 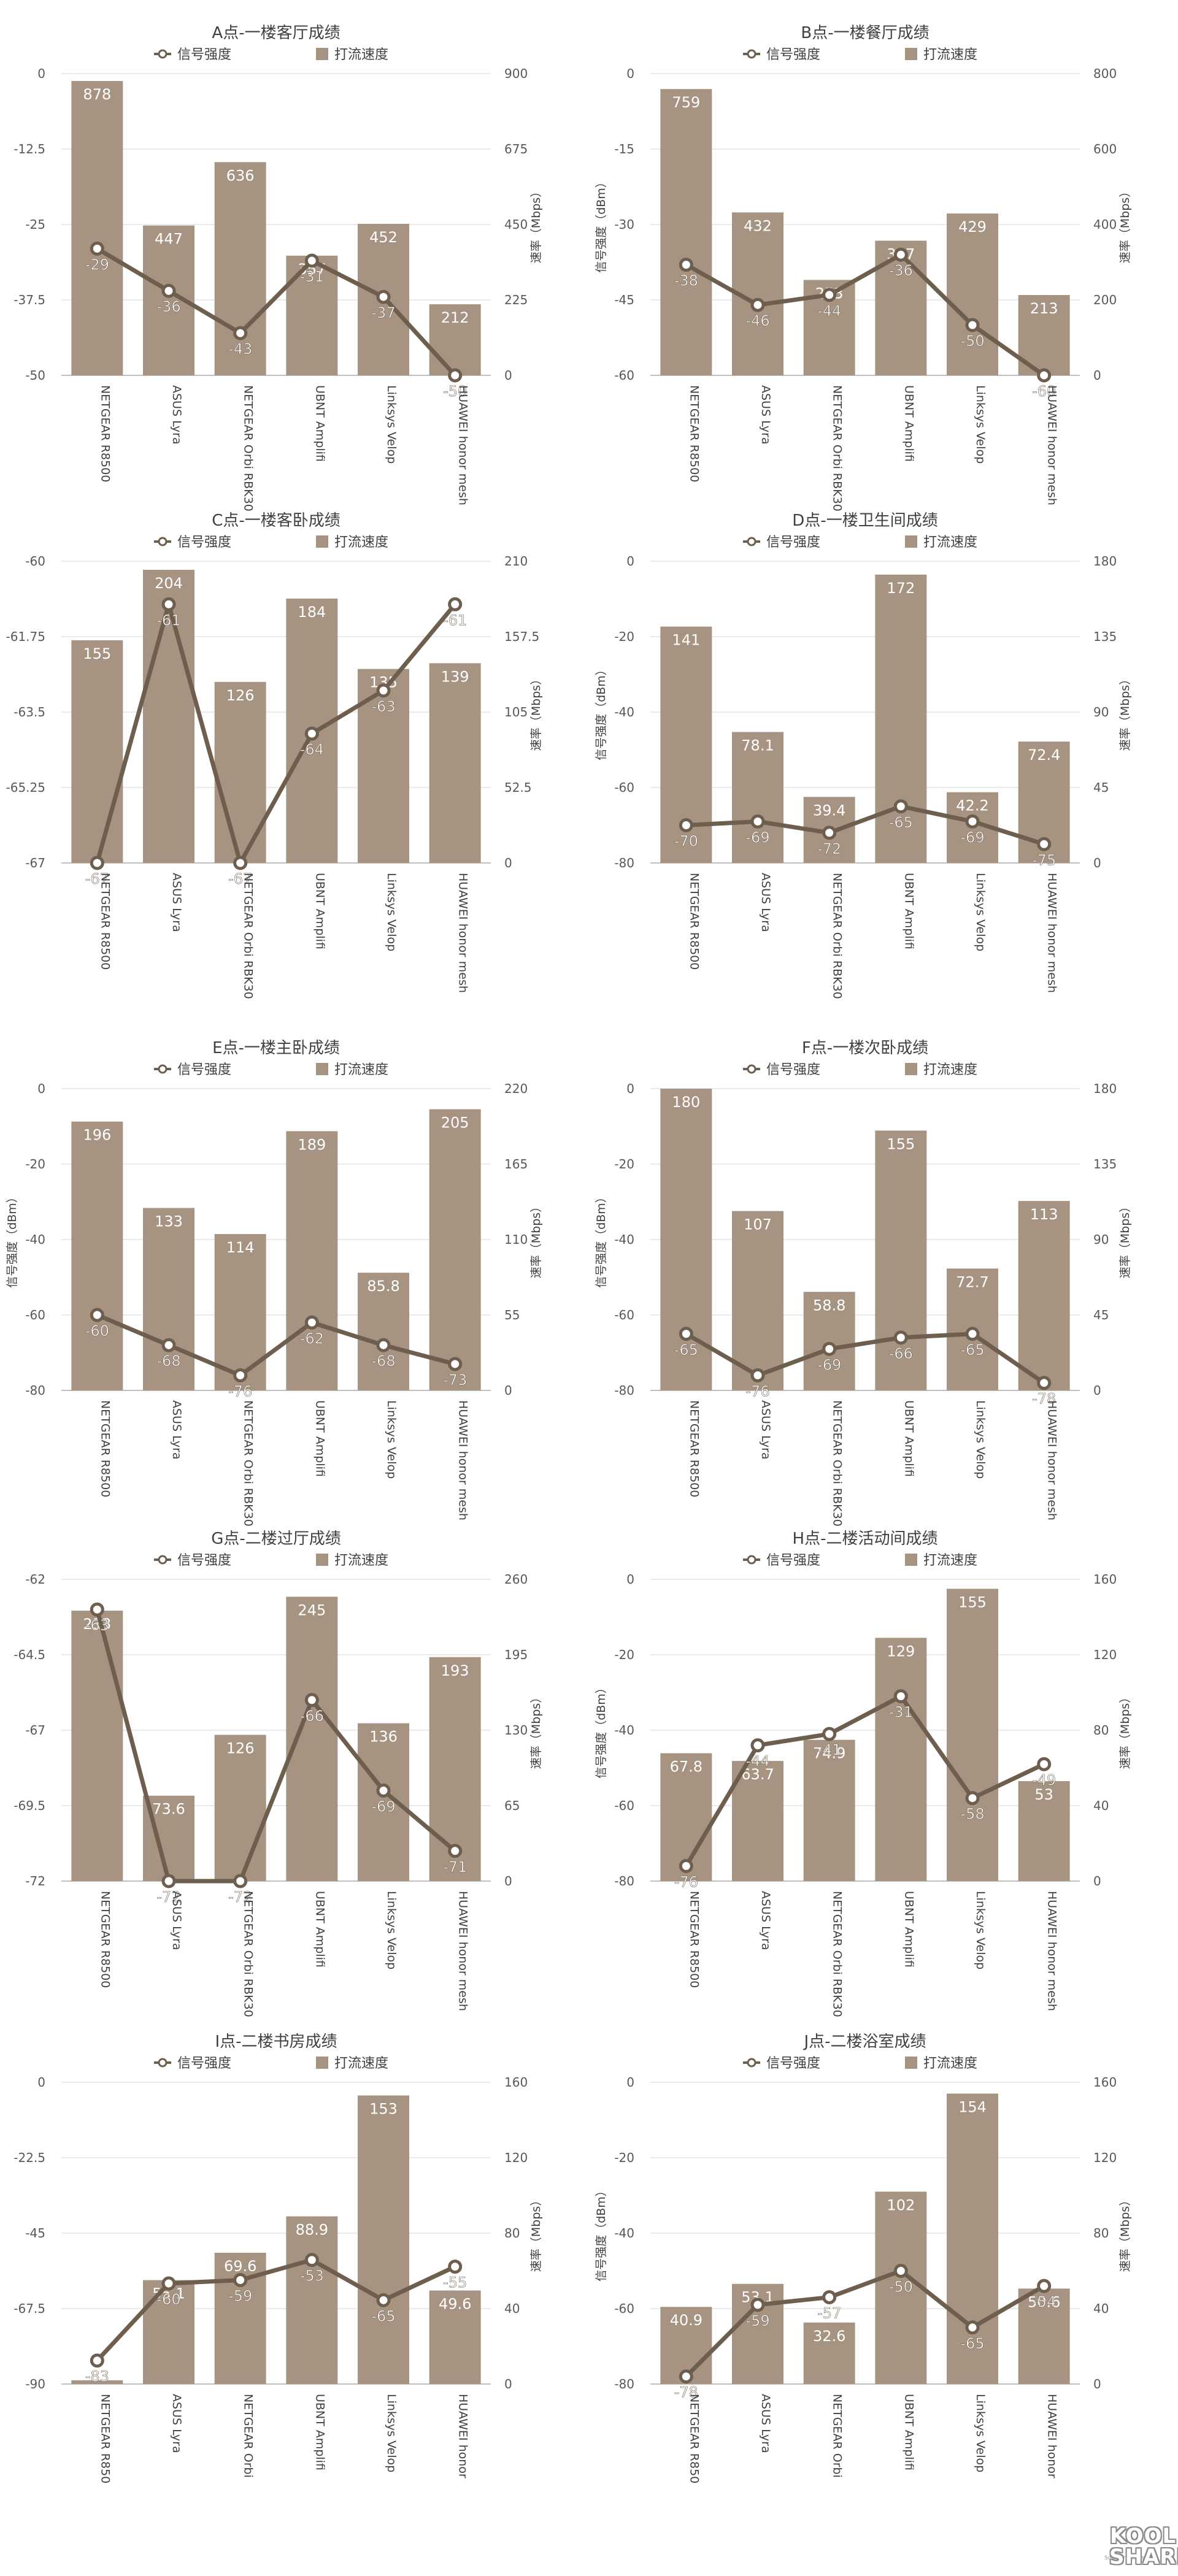 What do you see at coordinates (758, 1224) in the screenshot?
I see `speed-bar-label: 107` at bounding box center [758, 1224].